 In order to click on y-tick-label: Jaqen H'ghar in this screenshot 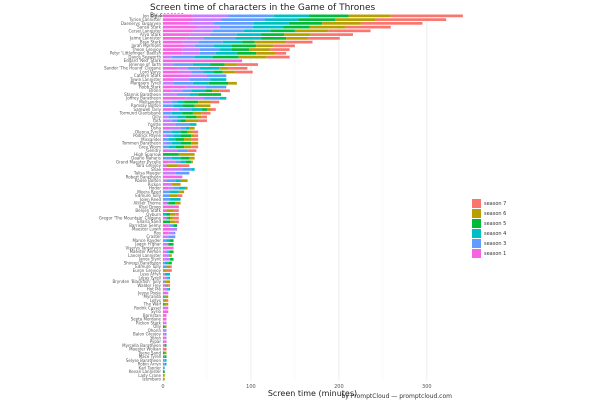, I will do `click(147, 244)`.